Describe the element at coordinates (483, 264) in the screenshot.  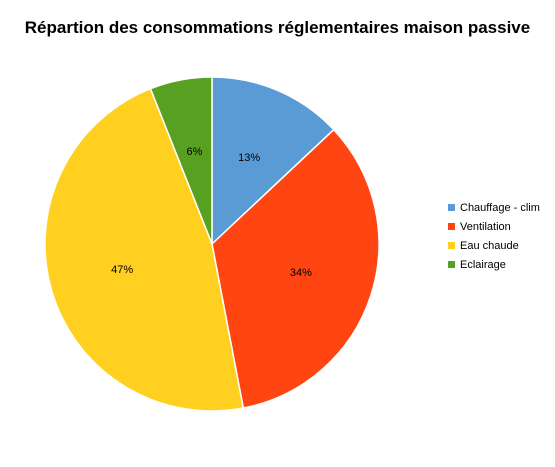
I see `legend-label: Eclairage` at that location.